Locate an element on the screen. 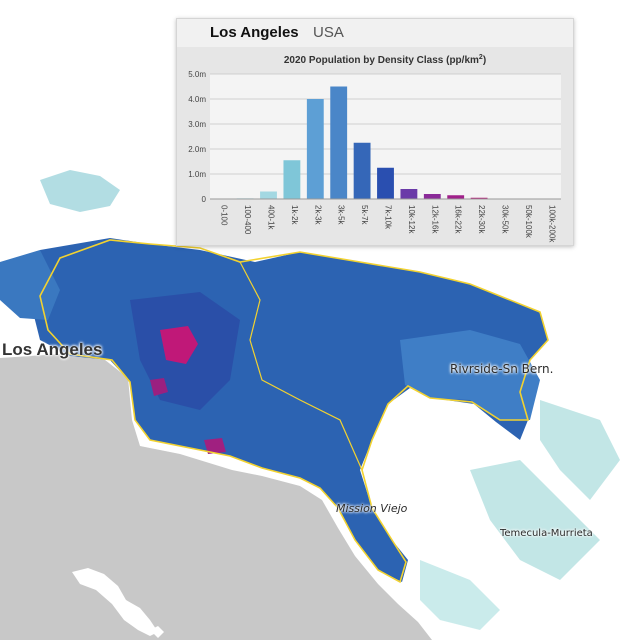  light-density-north is located at coordinates (80, 191).